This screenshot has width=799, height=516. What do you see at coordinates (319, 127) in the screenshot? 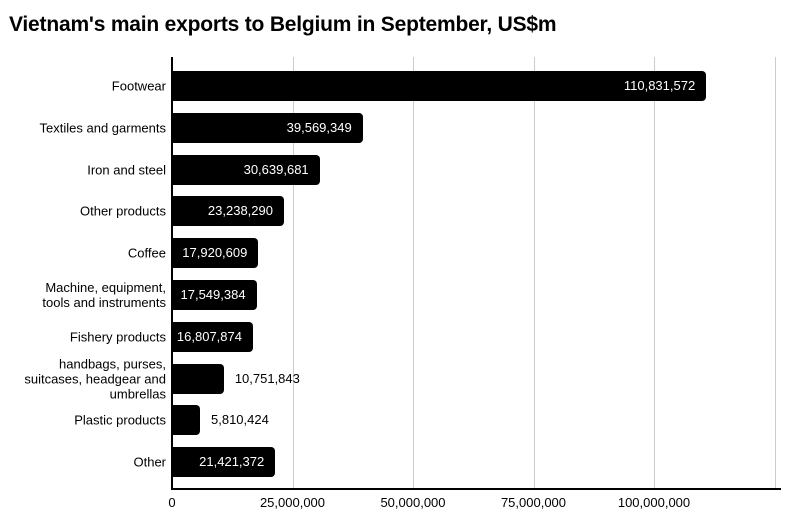
I see `value-label: 39,569,349` at bounding box center [319, 127].